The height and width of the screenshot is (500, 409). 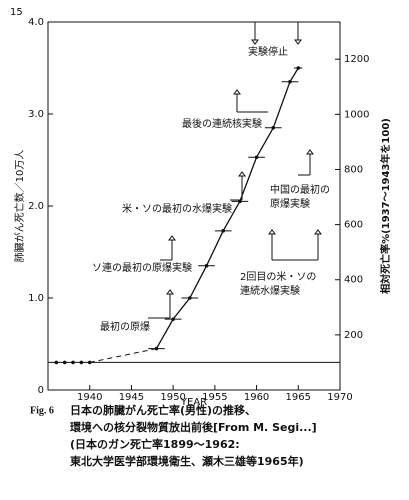 What do you see at coordinates (356, 114) in the screenshot?
I see `y2-tick-label: 1000` at bounding box center [356, 114].